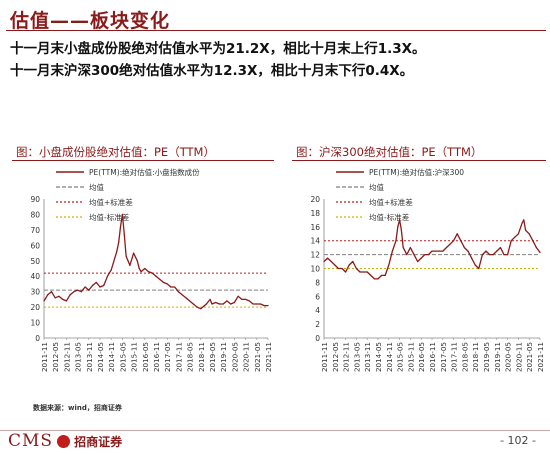  Describe the element at coordinates (100, 357) in the screenshot. I see `x-tick-label: 2014-05` at that location.